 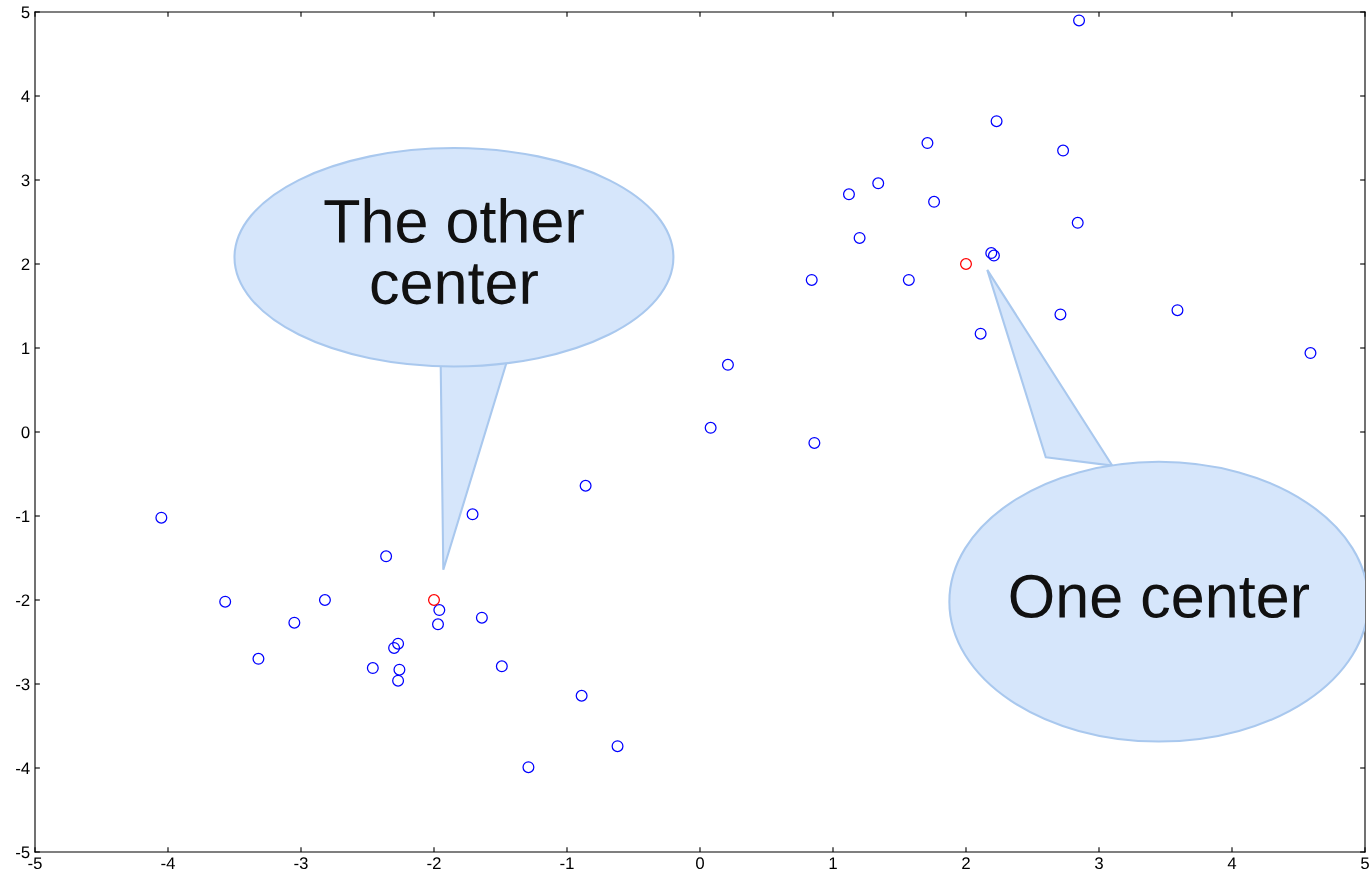 I want to click on y-tick-label: -1, so click(x=23, y=516).